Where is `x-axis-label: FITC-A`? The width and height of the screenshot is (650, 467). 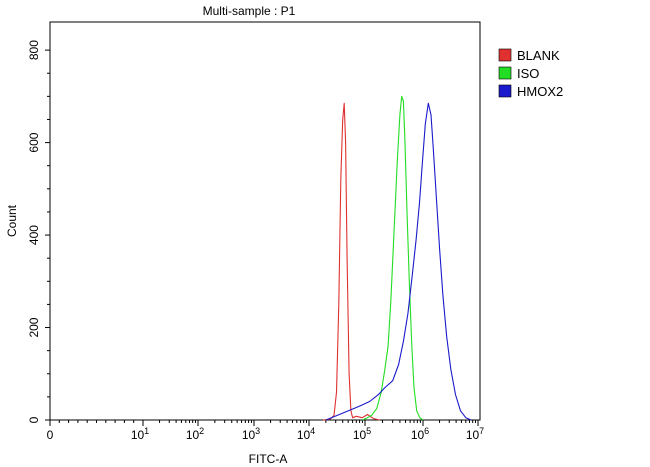 x-axis-label: FITC-A is located at coordinates (268, 459).